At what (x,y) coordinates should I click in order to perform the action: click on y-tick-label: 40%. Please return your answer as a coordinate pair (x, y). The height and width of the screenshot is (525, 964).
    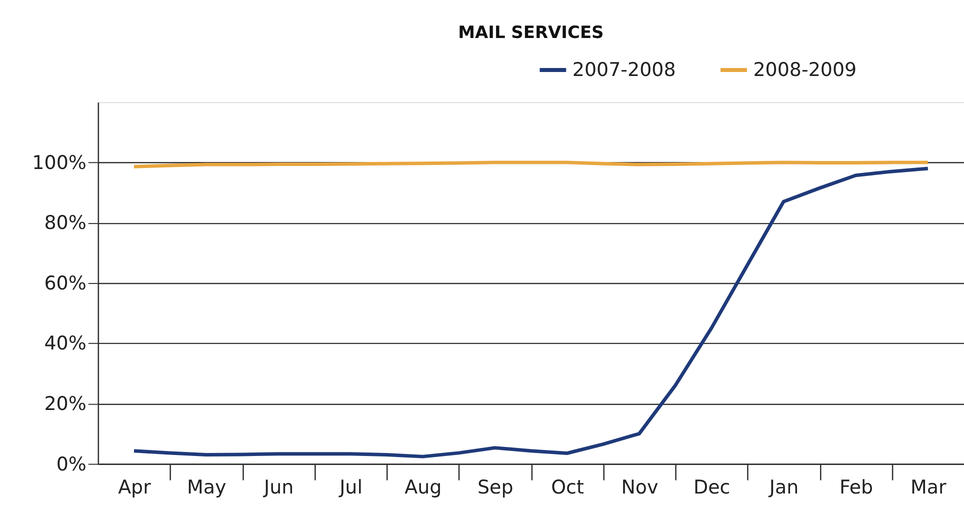
    Looking at the image, I should click on (65, 343).